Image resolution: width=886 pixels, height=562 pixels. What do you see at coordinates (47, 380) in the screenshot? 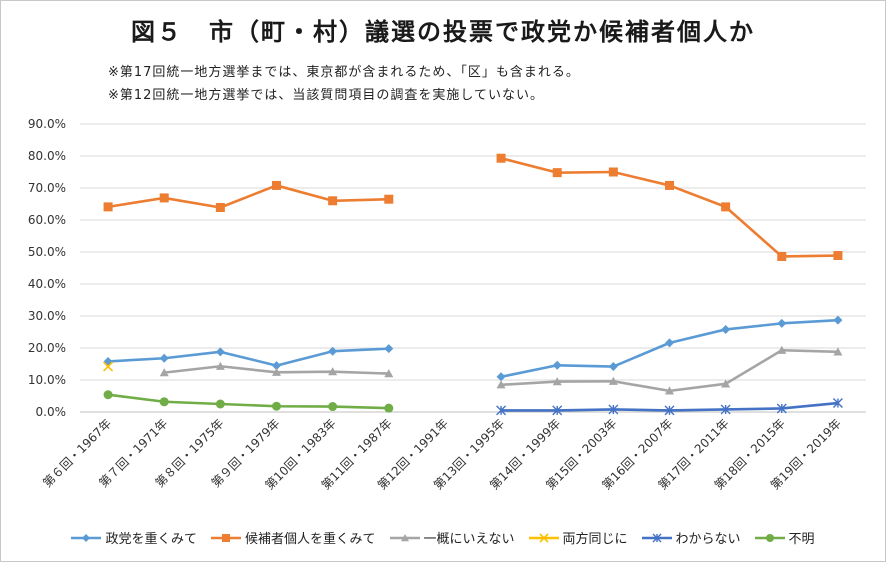
I see `y-tick-label: 10.0%` at bounding box center [47, 380].